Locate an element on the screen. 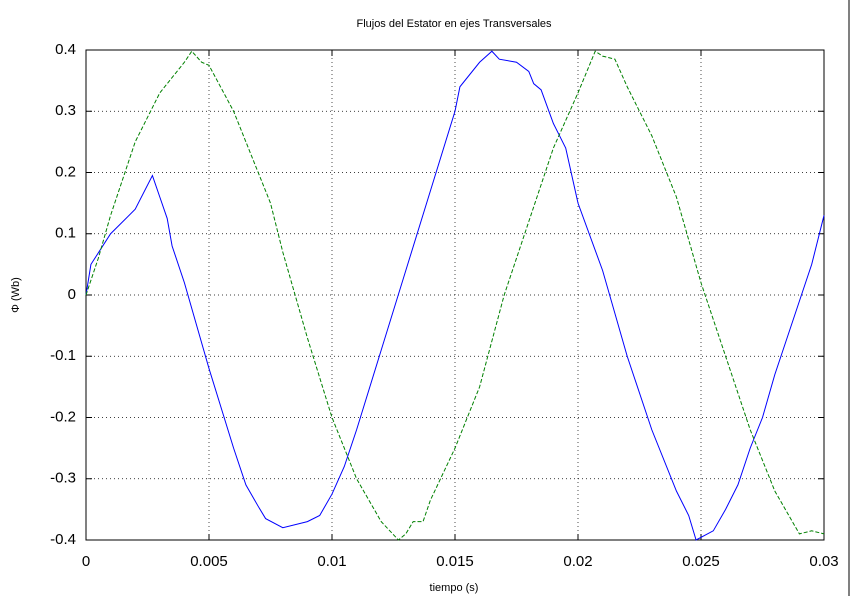 The width and height of the screenshot is (852, 601). y-tick-label: -0.1 is located at coordinates (63, 355).